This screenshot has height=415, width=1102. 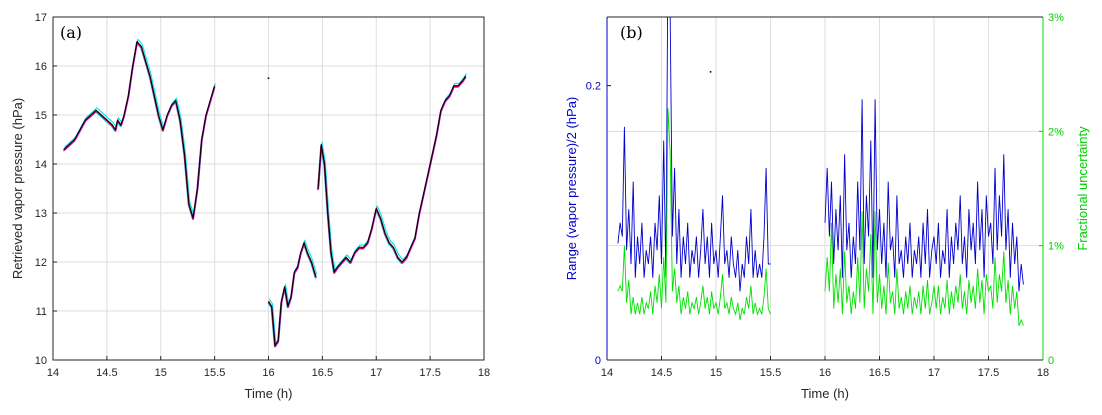 What do you see at coordinates (1082, 188) in the screenshot?
I see `panel-b-ylabel-right: Fractional uncertainty` at bounding box center [1082, 188].